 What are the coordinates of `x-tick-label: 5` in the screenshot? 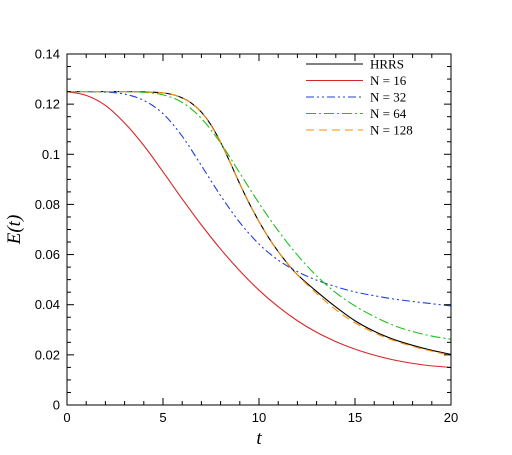 It's located at (162, 417).